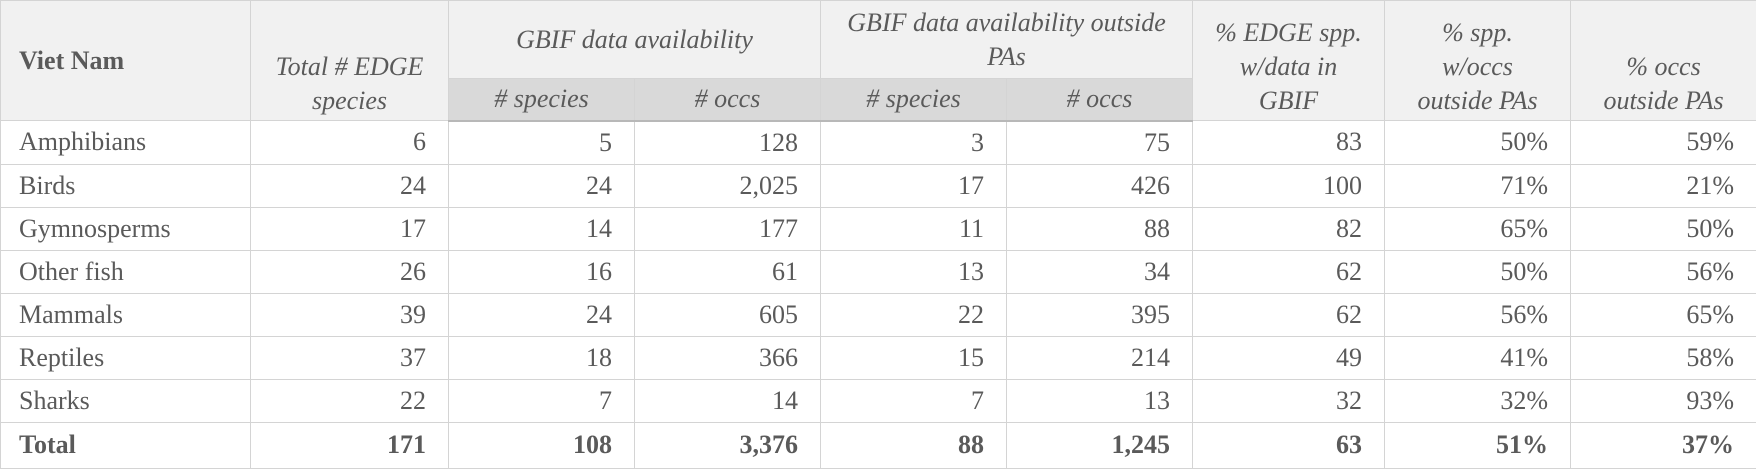 Image resolution: width=1756 pixels, height=469 pixels. I want to click on cell-gbif-occs: 14, so click(728, 400).